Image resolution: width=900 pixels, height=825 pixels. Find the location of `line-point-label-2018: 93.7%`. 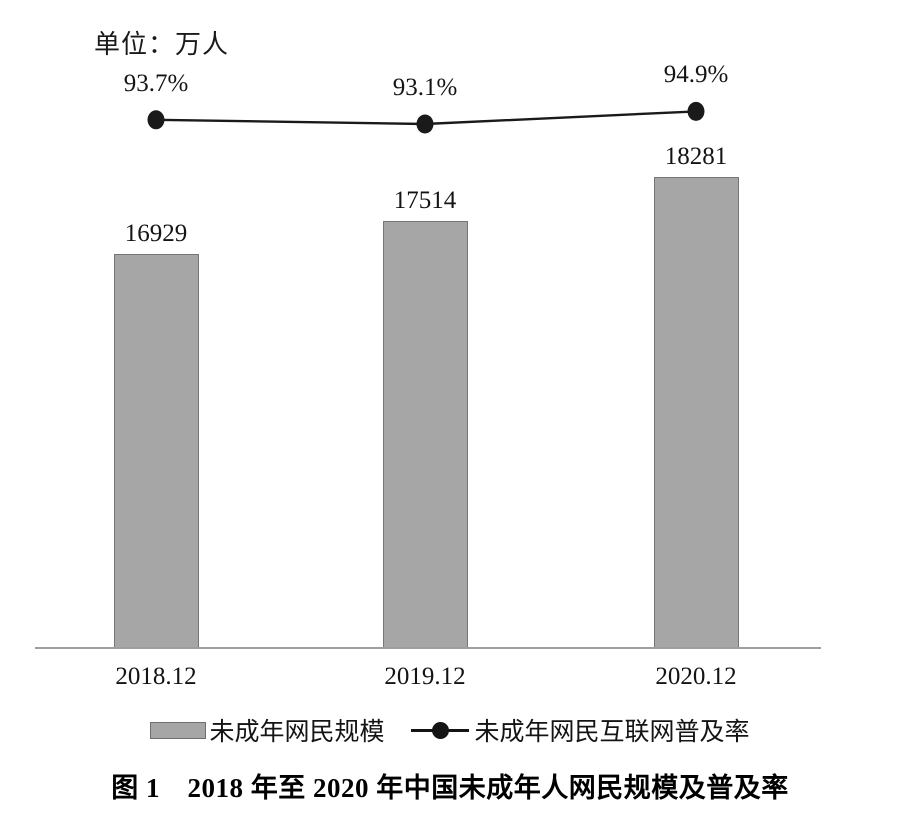

line-point-label-2018: 93.7% is located at coordinates (156, 83).